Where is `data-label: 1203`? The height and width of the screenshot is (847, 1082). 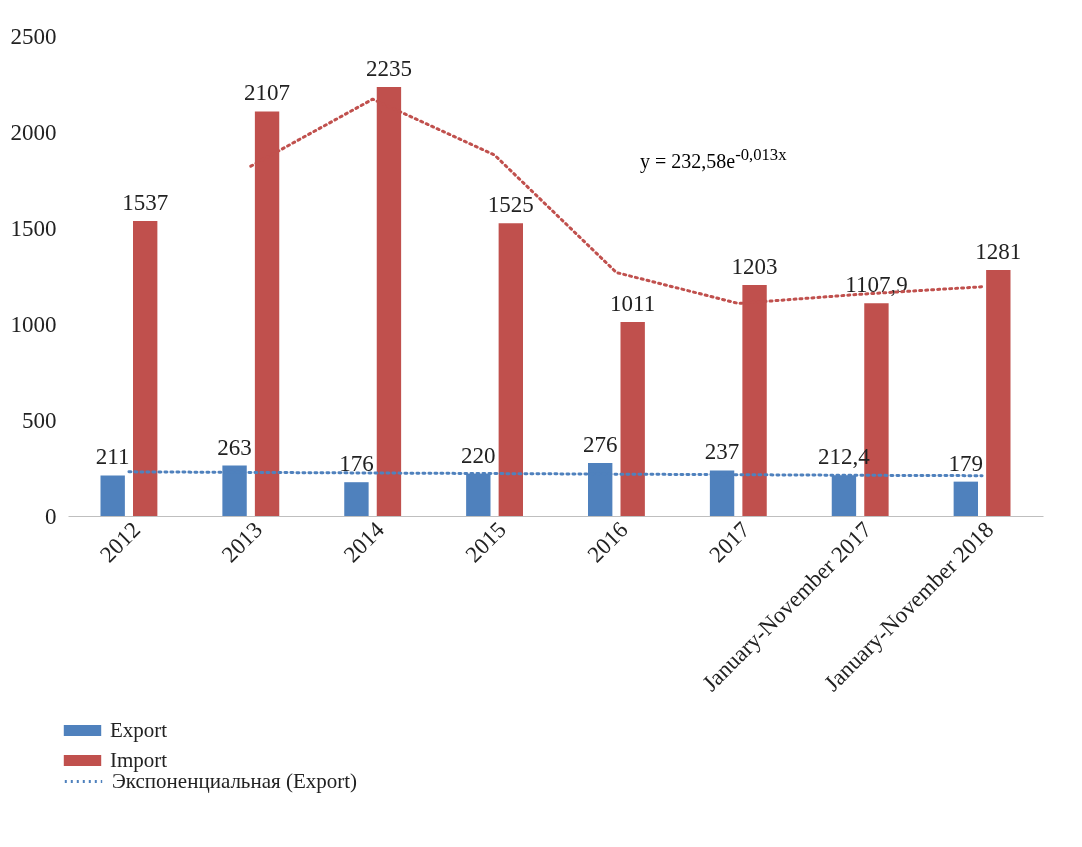 data-label: 1203 is located at coordinates (754, 267).